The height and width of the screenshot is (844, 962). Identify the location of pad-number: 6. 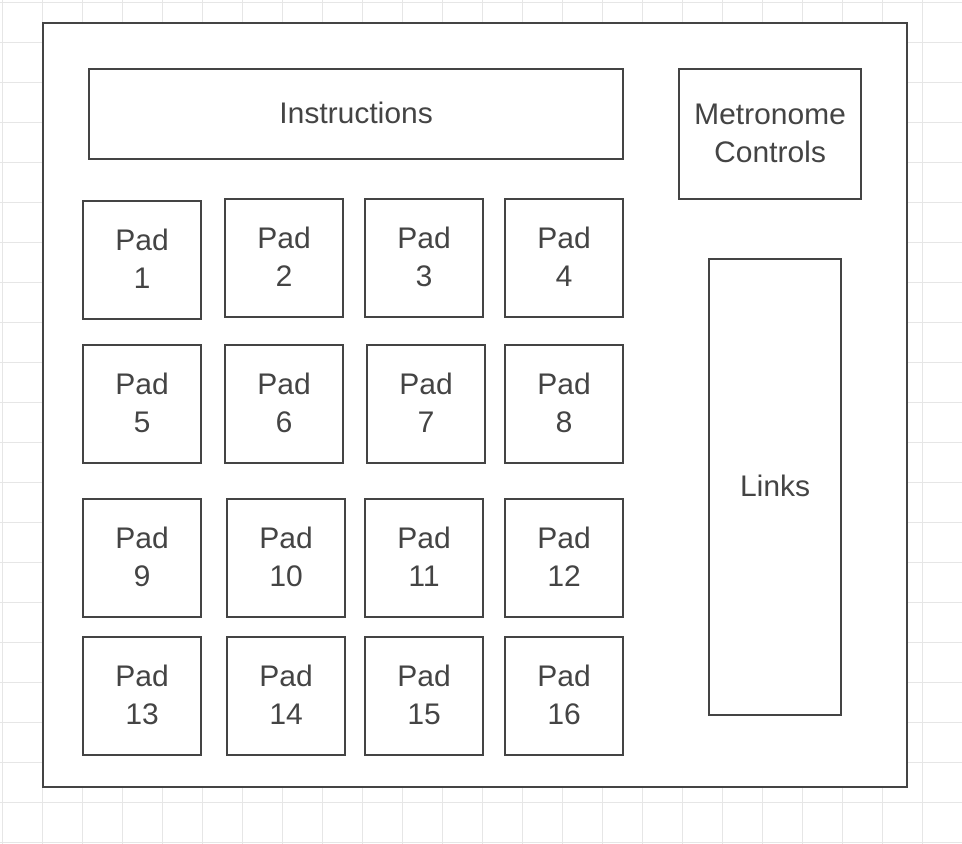
(284, 422).